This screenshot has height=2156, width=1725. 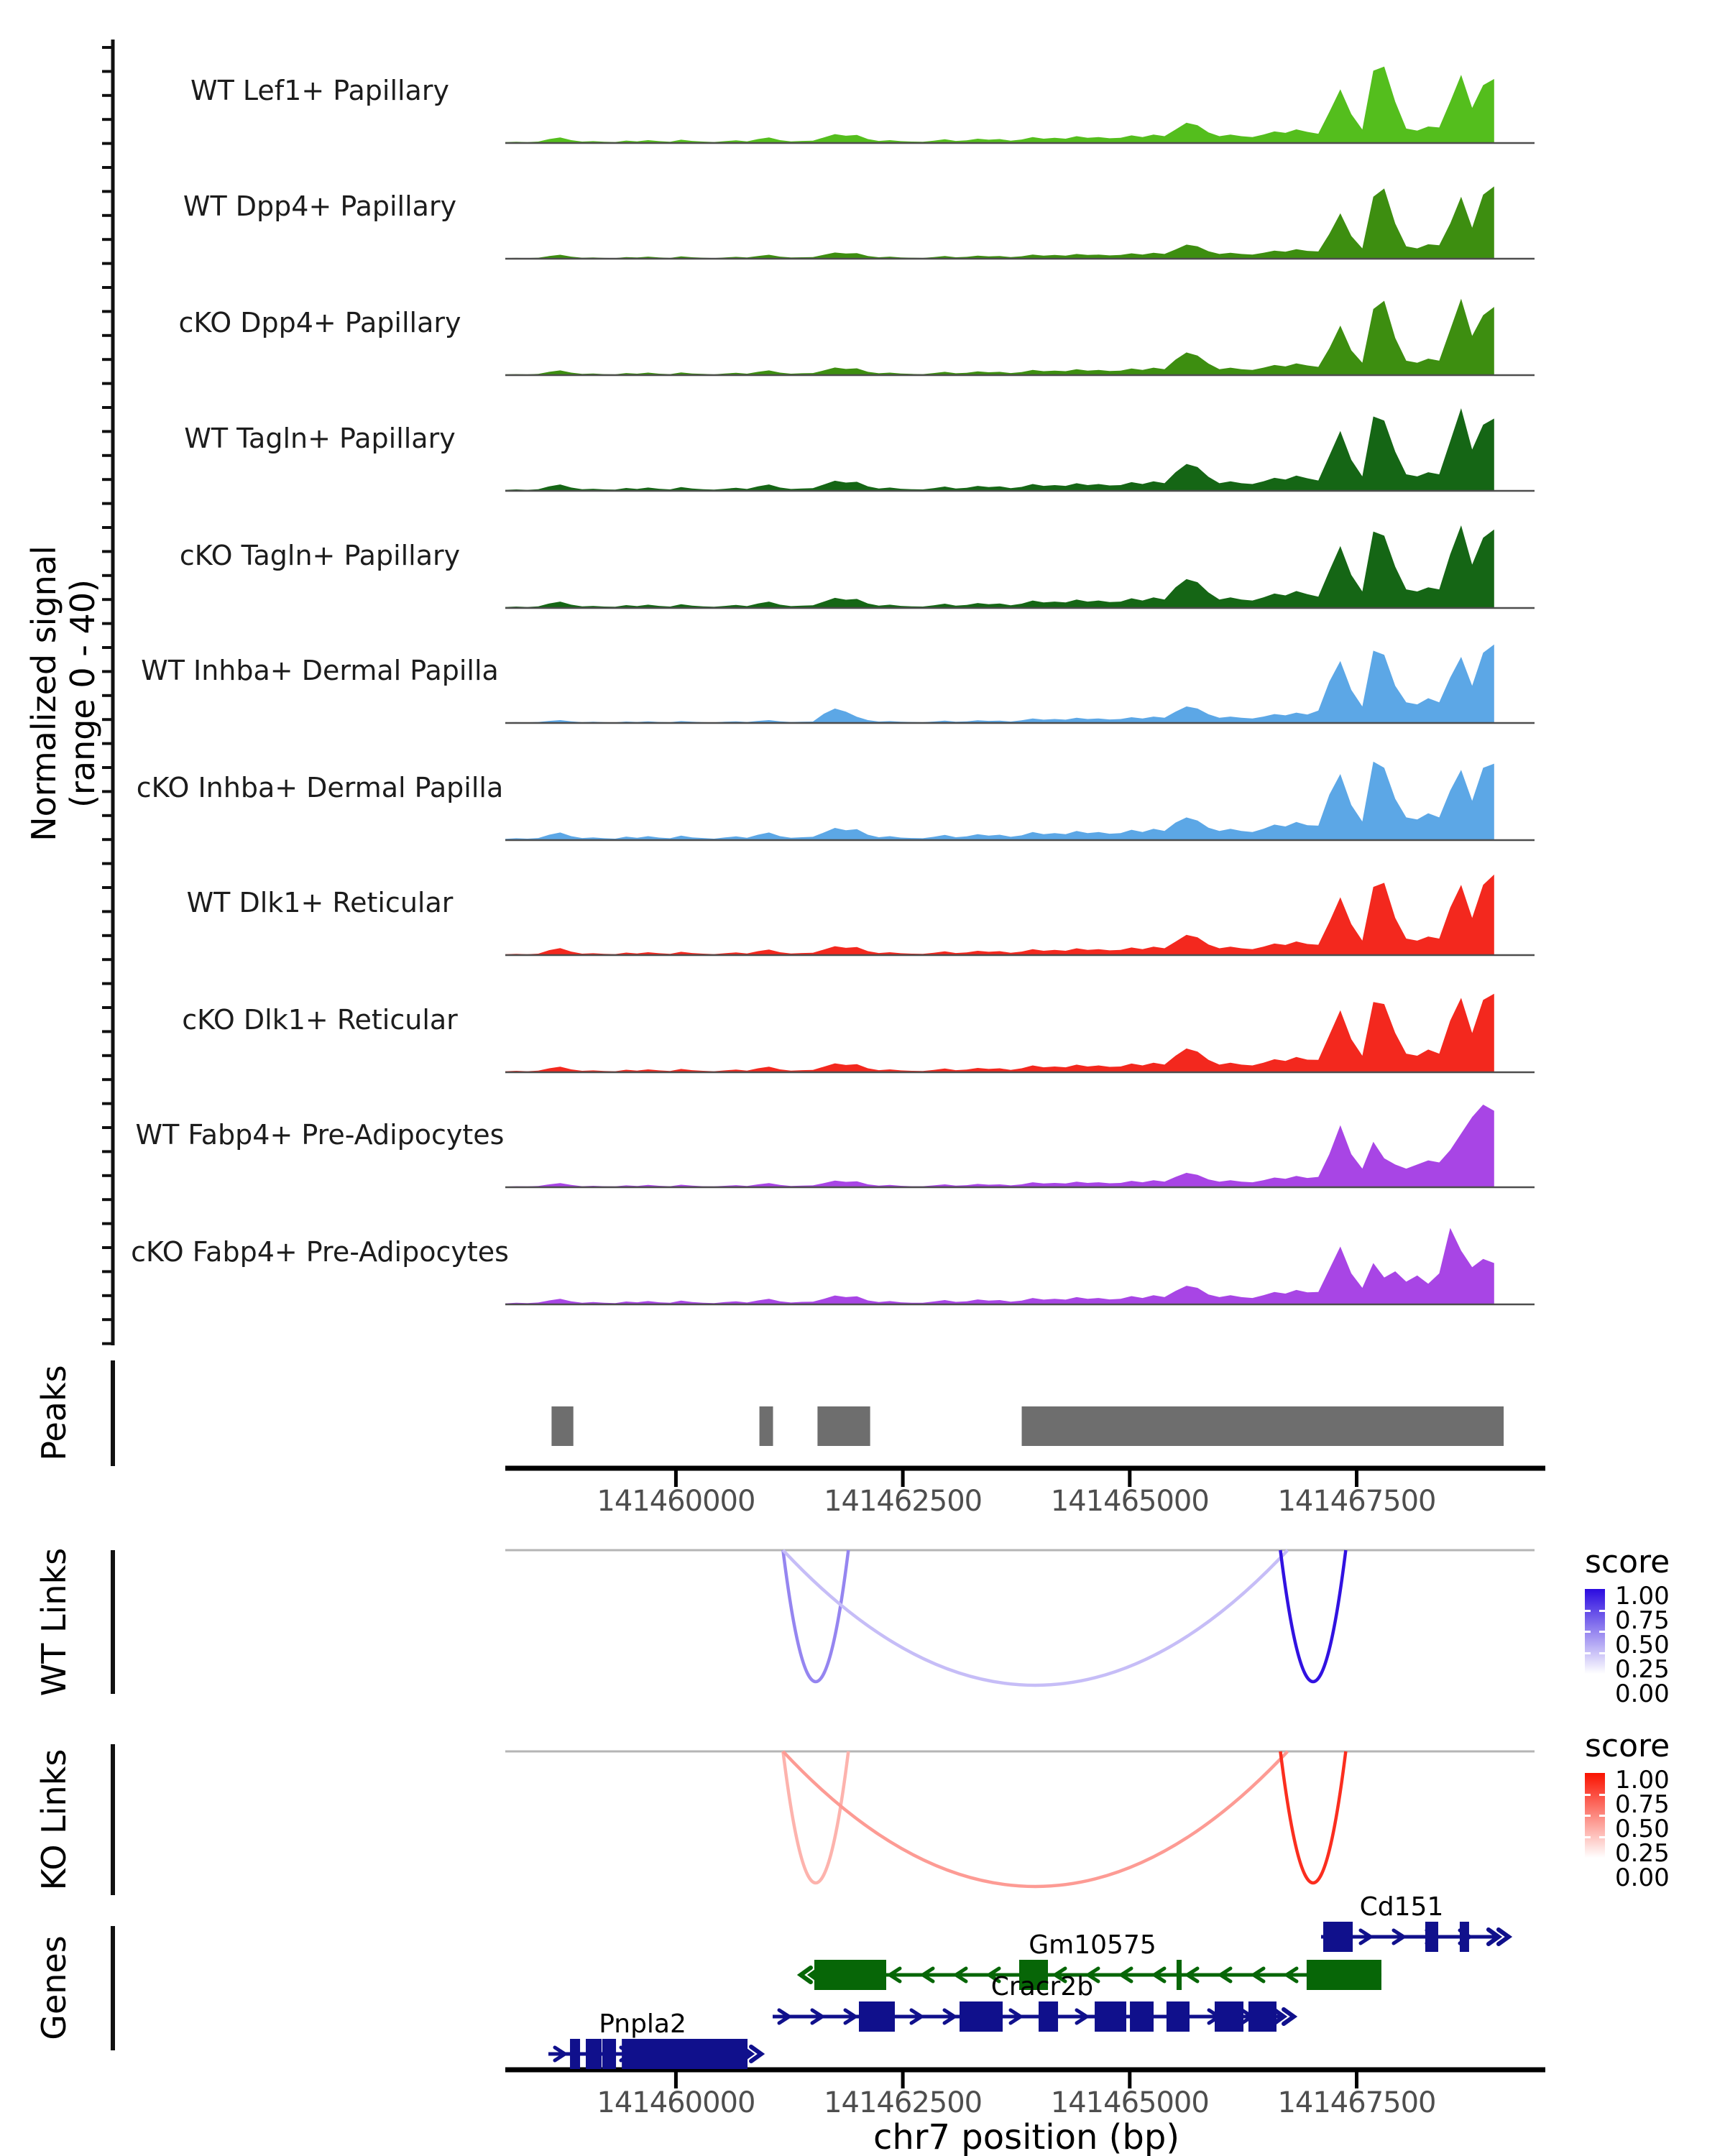 I want to click on x-axis-title: chr7 position (bp), so click(x=1026, y=2136).